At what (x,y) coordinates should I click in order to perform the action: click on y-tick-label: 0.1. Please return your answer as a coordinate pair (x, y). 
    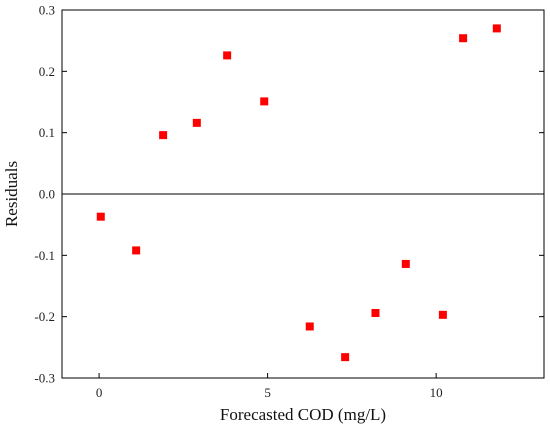
    Looking at the image, I should click on (47, 132).